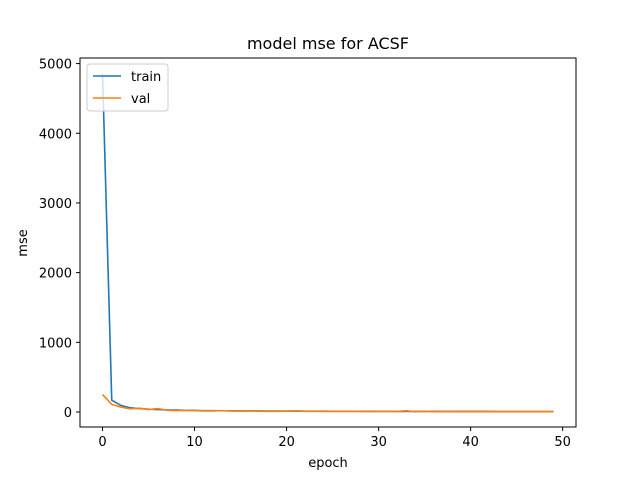 This screenshot has width=640, height=480. What do you see at coordinates (334, 438) in the screenshot?
I see `x-axis: 0 10 20 30 40 50` at bounding box center [334, 438].